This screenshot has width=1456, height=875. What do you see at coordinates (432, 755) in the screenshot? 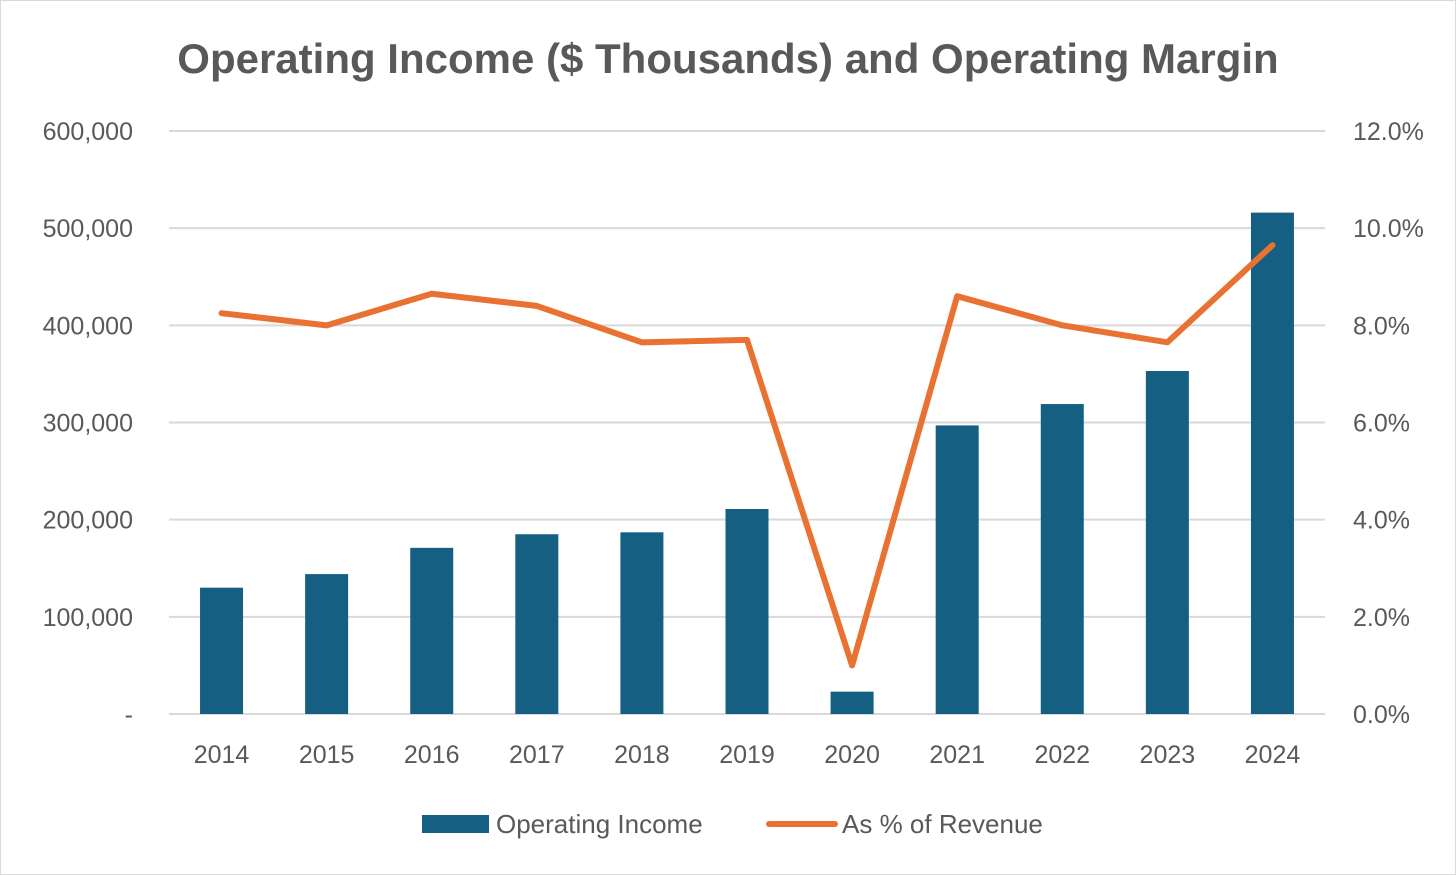
I see `x-axis-tick-label: 2016` at bounding box center [432, 755].